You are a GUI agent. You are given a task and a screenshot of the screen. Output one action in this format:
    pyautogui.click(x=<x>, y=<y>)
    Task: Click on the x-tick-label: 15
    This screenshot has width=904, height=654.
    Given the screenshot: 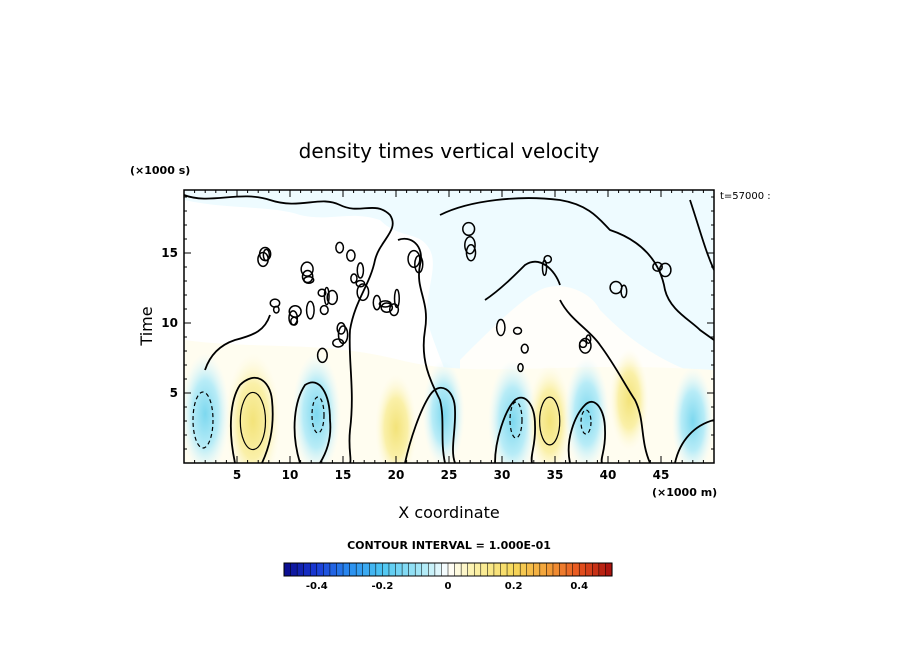 What is the action you would take?
    pyautogui.click(x=343, y=475)
    